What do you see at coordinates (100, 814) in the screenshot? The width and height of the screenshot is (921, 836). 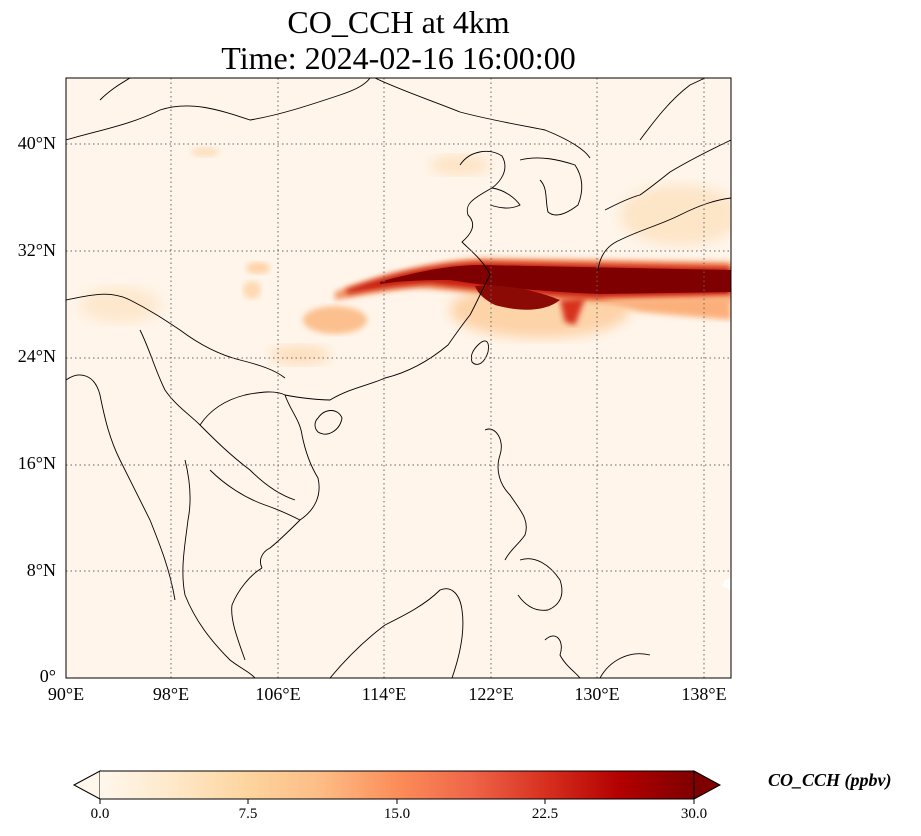 I see `colorbar-tick-0: 0.0` at bounding box center [100, 814].